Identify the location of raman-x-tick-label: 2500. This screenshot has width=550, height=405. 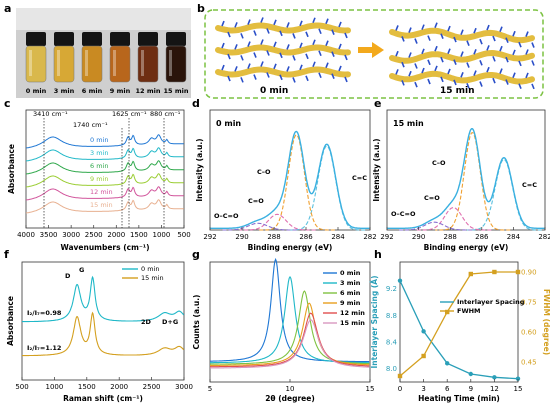
(152, 387).